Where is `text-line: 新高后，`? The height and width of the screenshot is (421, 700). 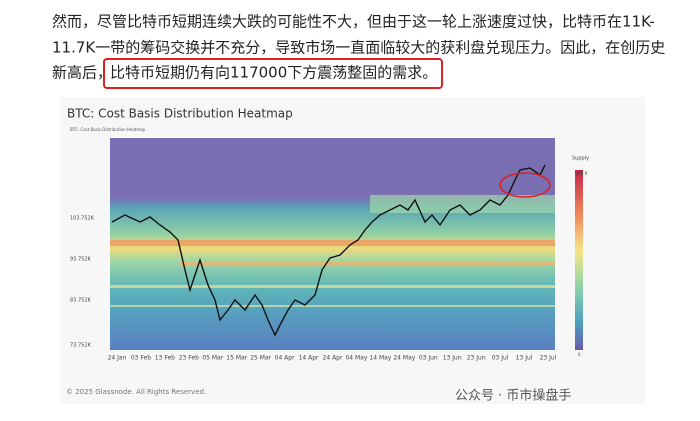 text-line: 新高后， is located at coordinates (82, 73).